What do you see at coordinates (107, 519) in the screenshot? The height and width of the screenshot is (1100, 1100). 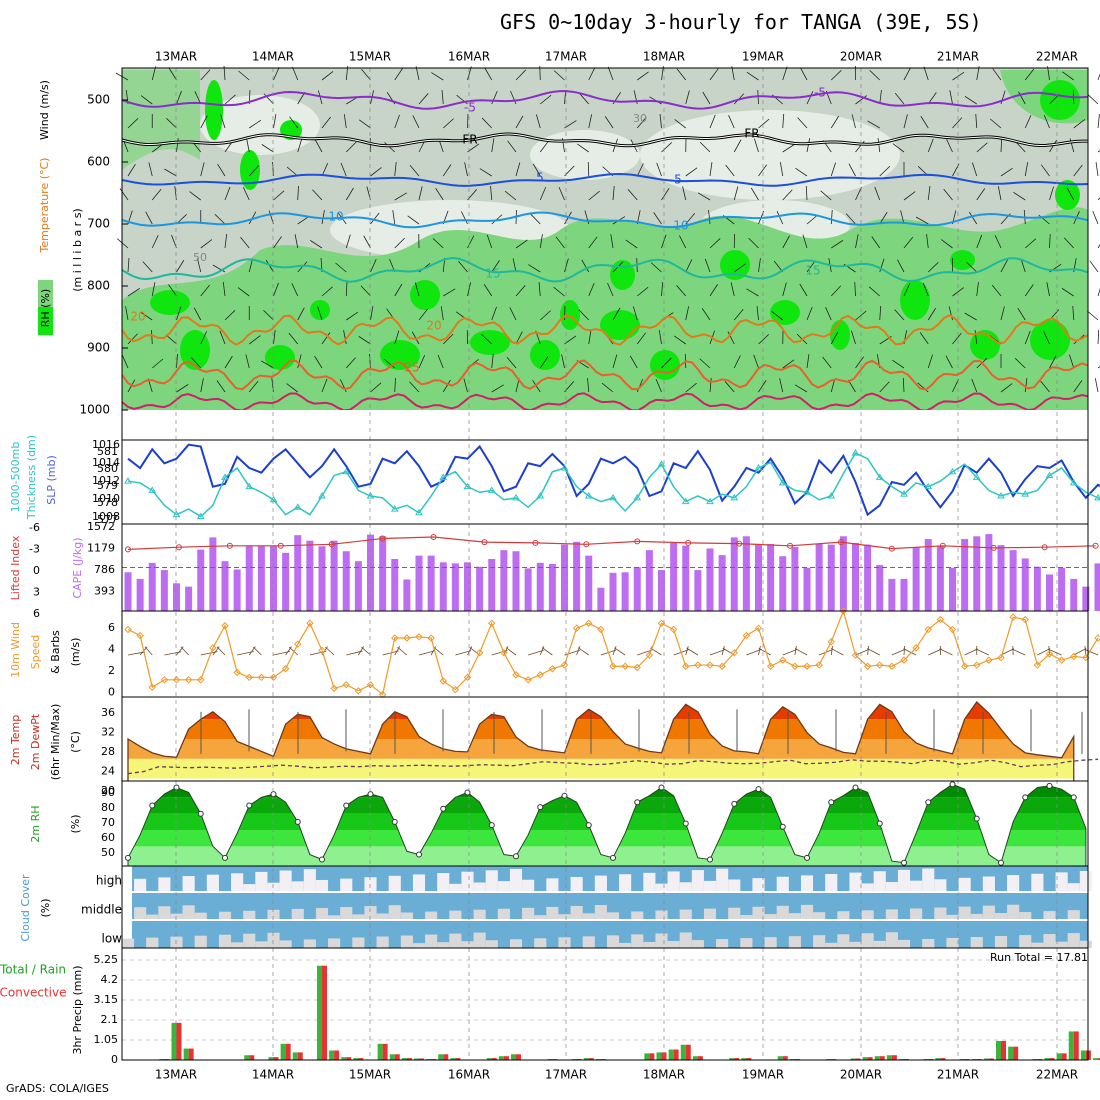 I see `thickness-tick: 577` at bounding box center [107, 519].